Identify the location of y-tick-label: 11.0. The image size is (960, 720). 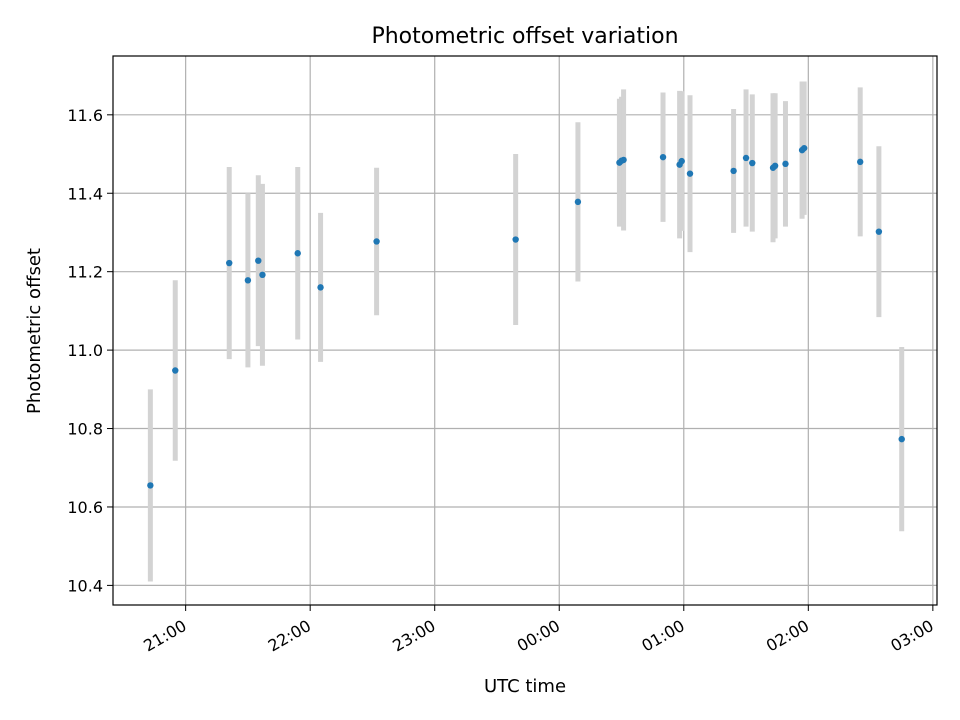
(85, 350).